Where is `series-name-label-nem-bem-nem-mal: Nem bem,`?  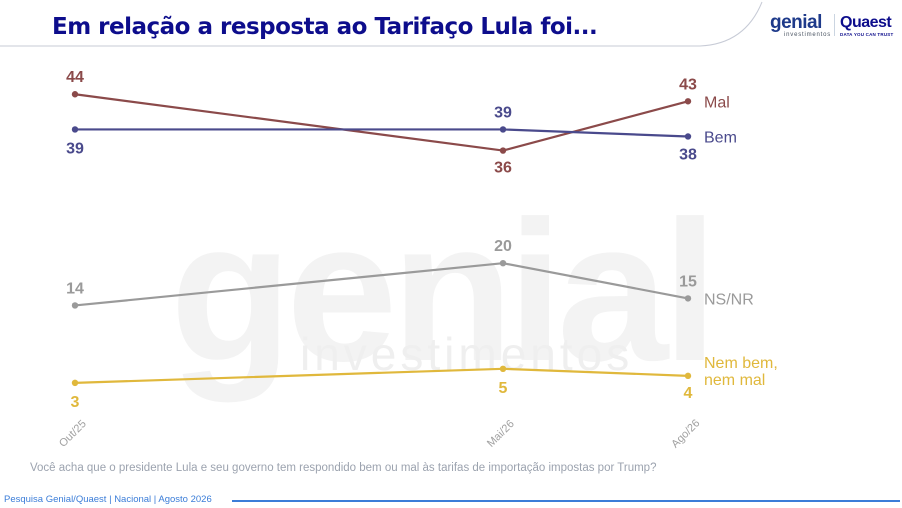 series-name-label-nem-bem-nem-mal: Nem bem, is located at coordinates (741, 363).